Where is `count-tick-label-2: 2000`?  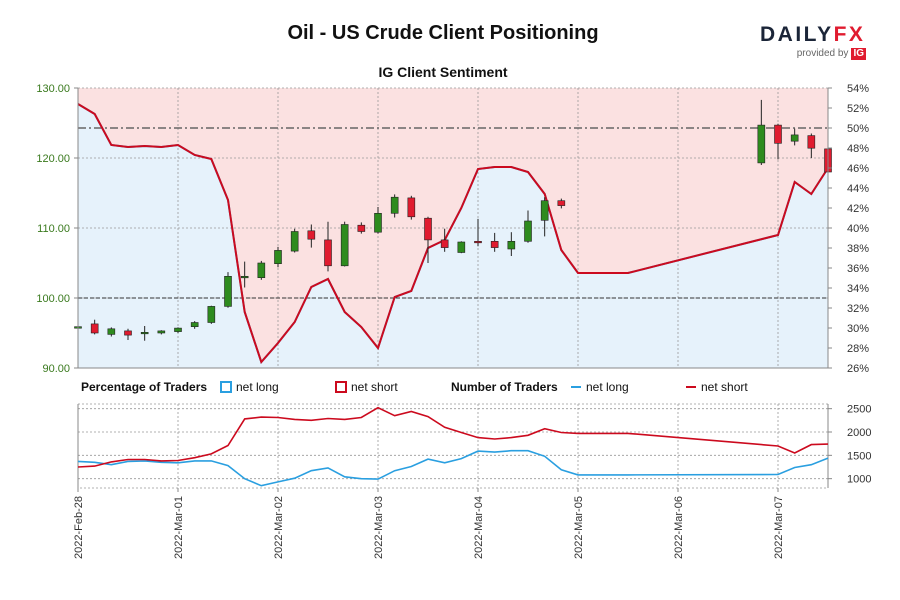
count-tick-label-2: 2000 is located at coordinates (859, 433).